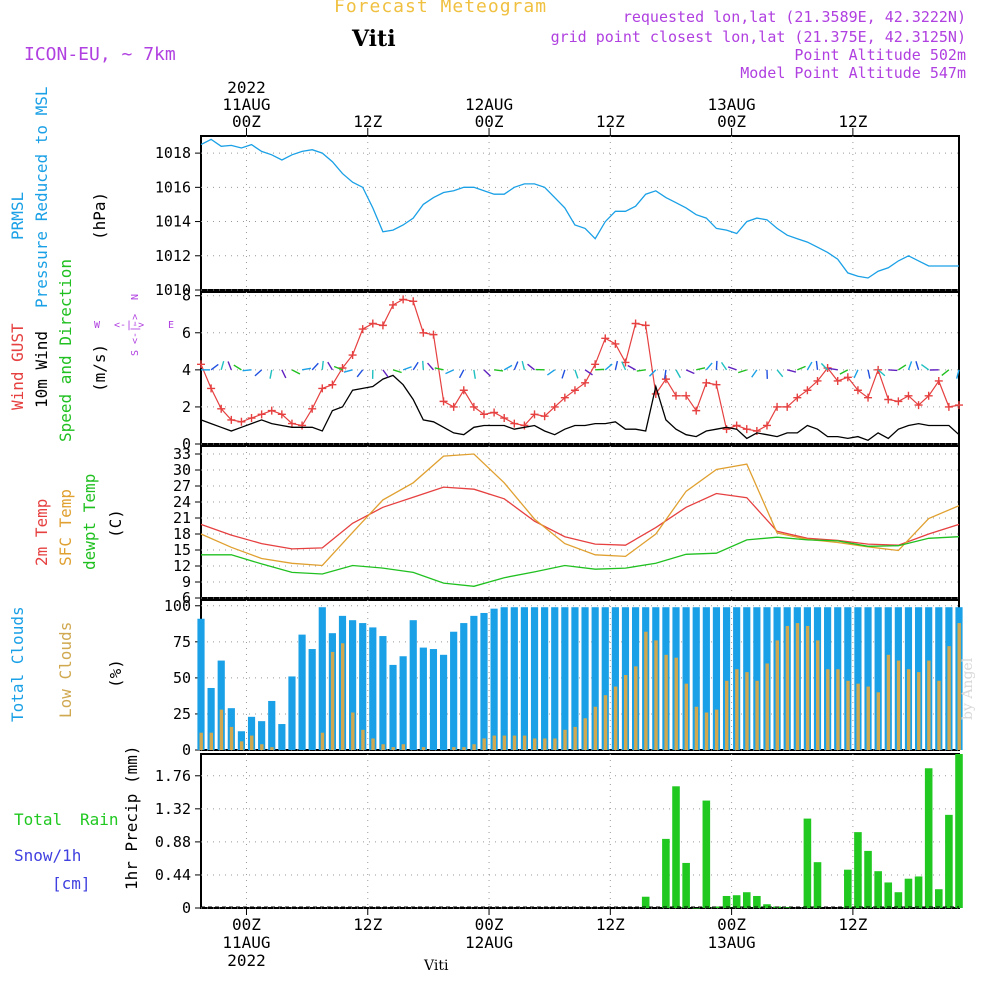 The height and width of the screenshot is (1004, 1000). I want to click on temp-unit: (C), so click(115, 523).